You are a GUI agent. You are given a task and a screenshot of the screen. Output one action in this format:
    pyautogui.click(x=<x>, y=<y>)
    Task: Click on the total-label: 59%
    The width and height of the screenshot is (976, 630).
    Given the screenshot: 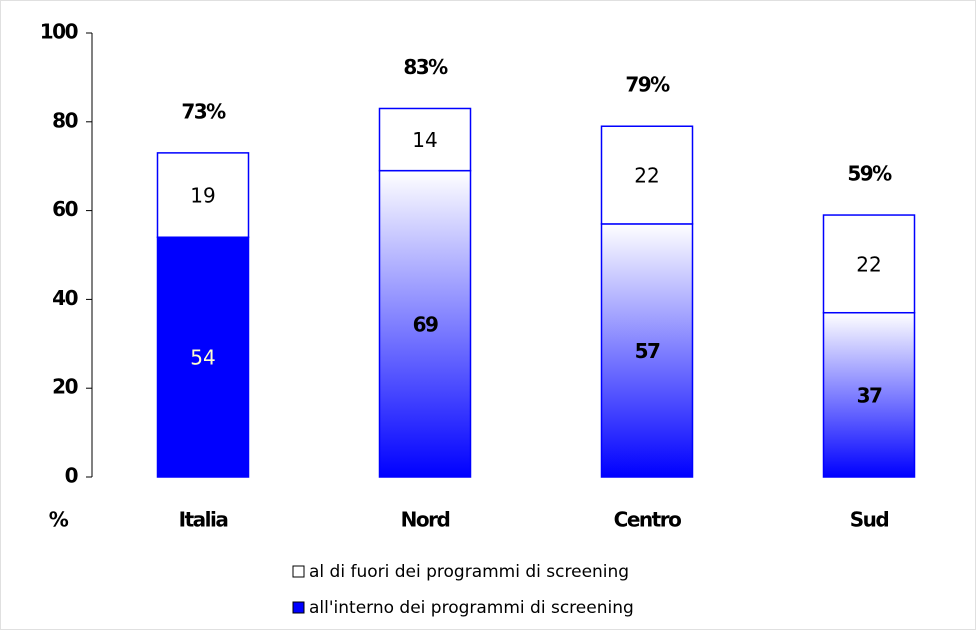 What is the action you would take?
    pyautogui.click(x=869, y=174)
    